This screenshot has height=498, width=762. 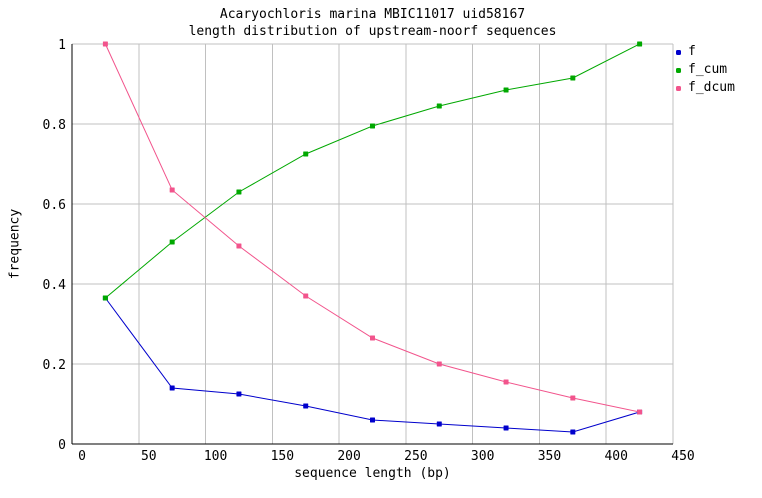 What do you see at coordinates (372, 14) in the screenshot?
I see `chart-title: Acaryochloris marina MBIC11017 uid58167` at bounding box center [372, 14].